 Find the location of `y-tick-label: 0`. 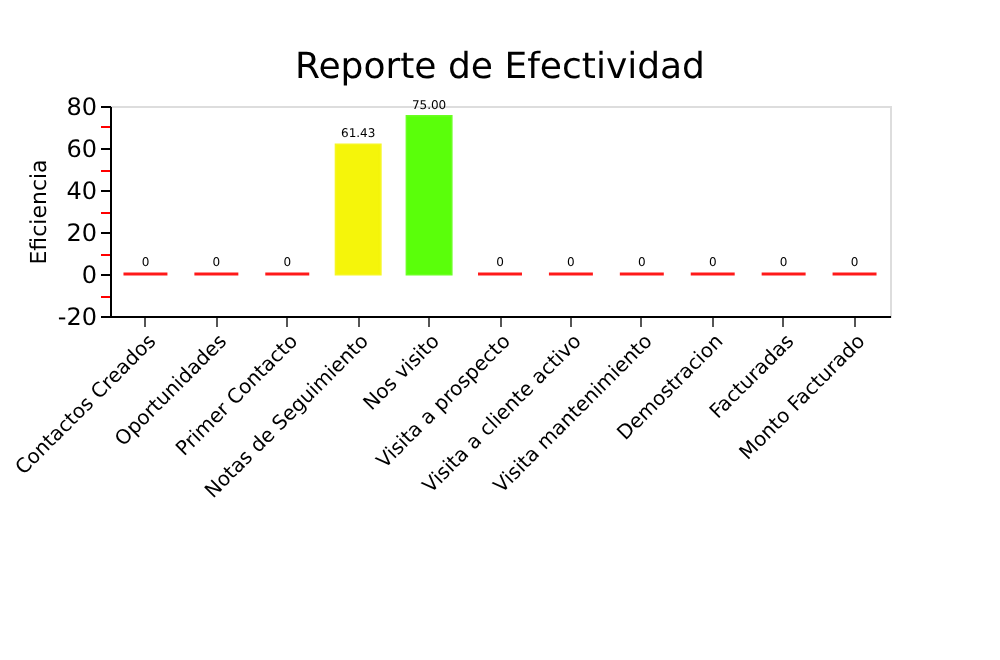

y-tick-label: 0 is located at coordinates (89, 275).